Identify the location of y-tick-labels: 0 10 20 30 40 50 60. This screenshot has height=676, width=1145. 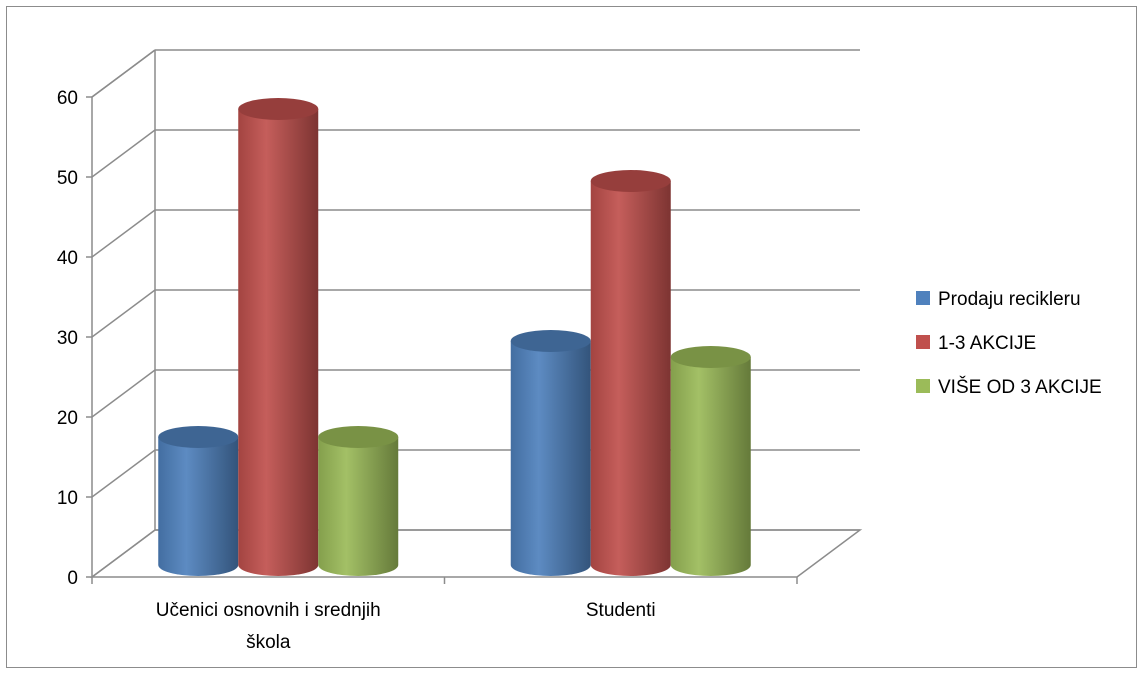
(67, 338).